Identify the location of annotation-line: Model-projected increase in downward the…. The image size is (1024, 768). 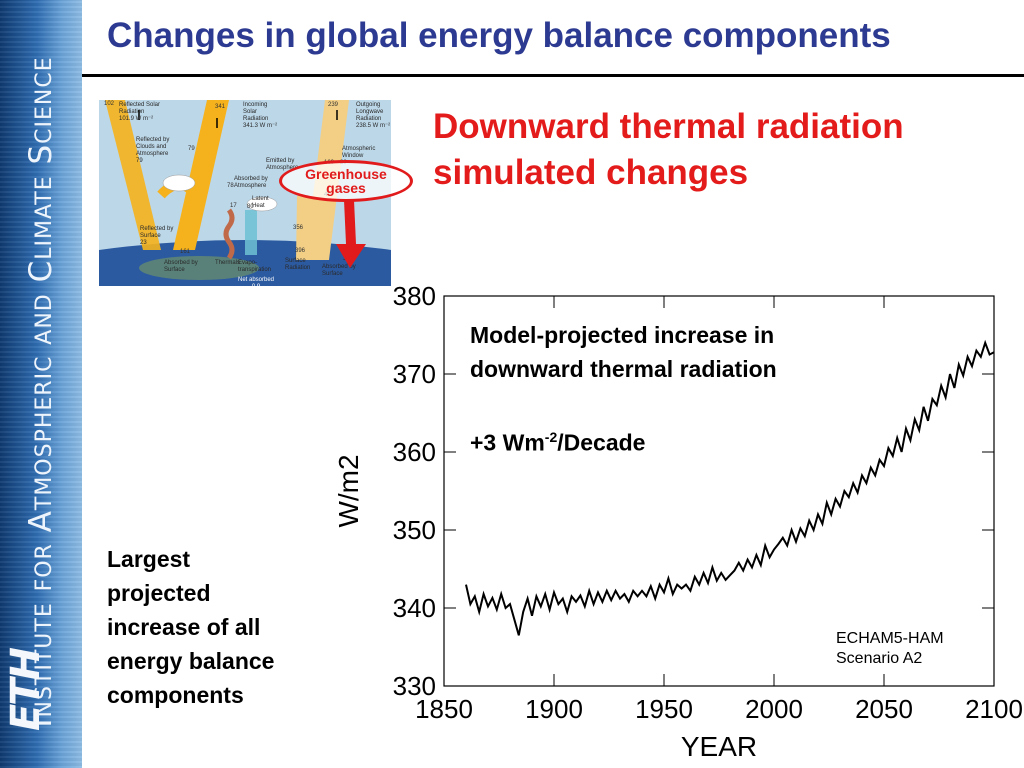
(623, 352).